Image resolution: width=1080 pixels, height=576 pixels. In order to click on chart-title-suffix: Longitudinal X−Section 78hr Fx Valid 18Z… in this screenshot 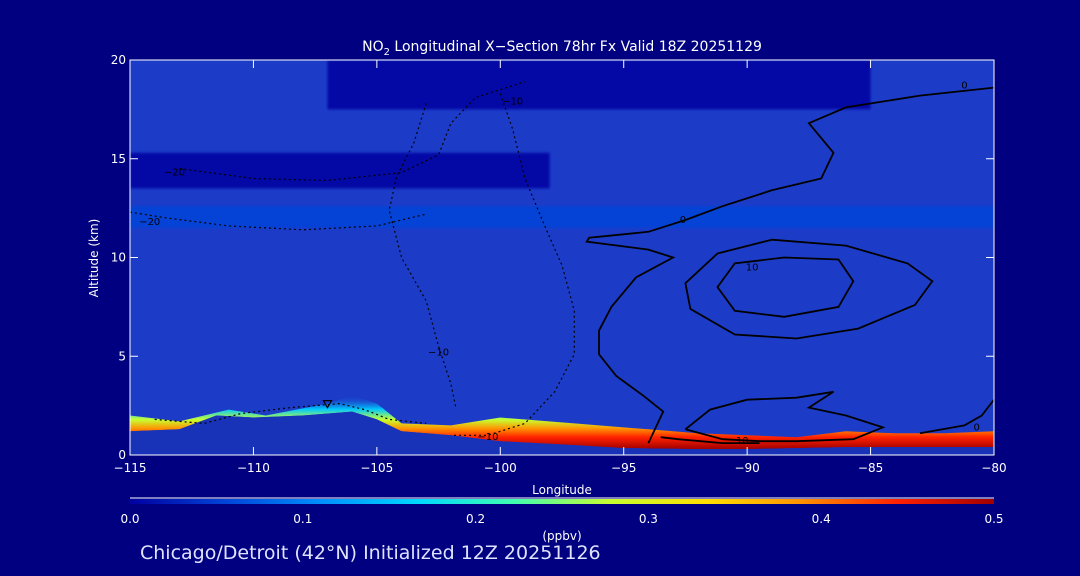, I will do `click(576, 47)`.